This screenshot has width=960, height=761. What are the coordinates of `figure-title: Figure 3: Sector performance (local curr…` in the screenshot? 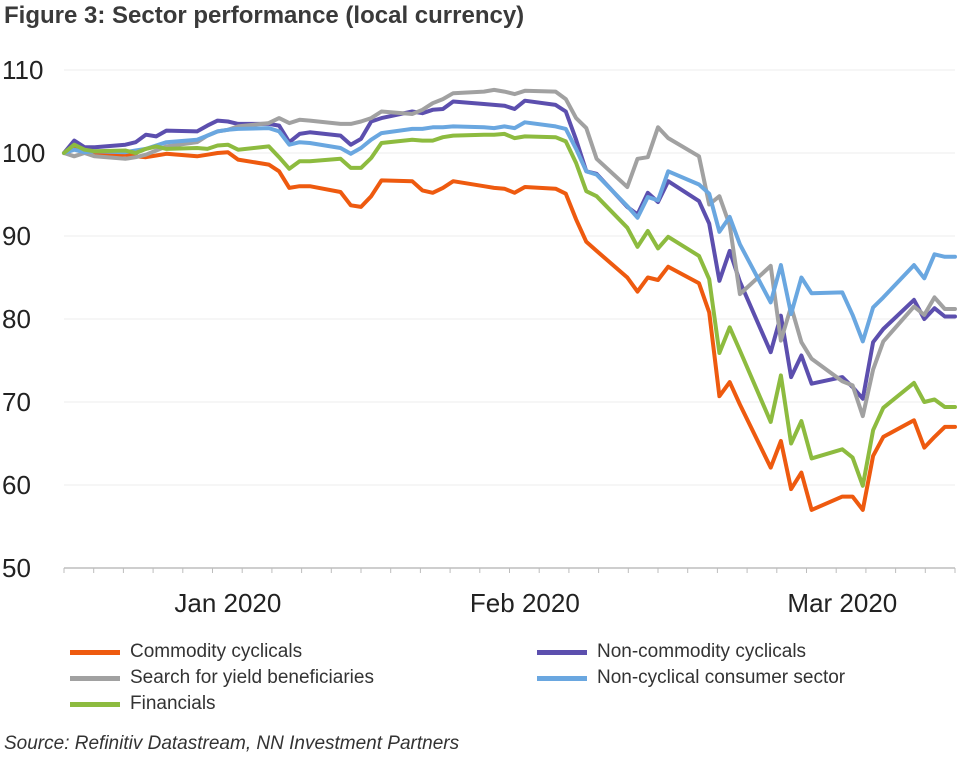 It's located at (264, 15).